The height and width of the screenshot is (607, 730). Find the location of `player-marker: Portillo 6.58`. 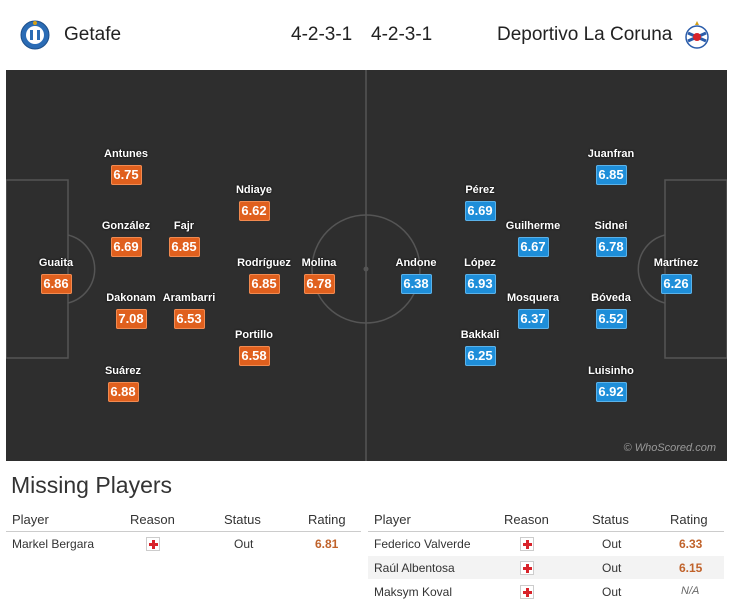

player-marker: Portillo 6.58 is located at coordinates (254, 347).